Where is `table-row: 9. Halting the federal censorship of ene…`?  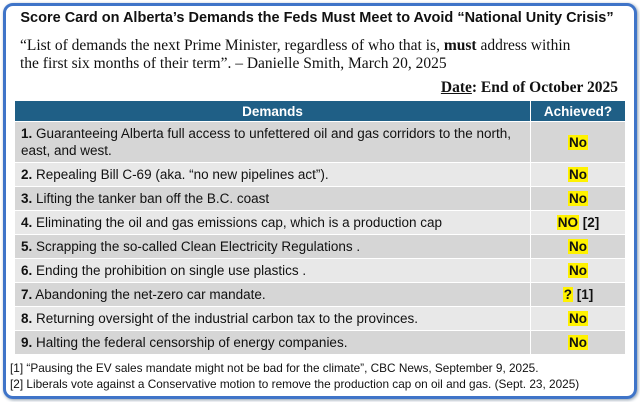
table-row: 9. Halting the federal censorship of ene… is located at coordinates (320, 342).